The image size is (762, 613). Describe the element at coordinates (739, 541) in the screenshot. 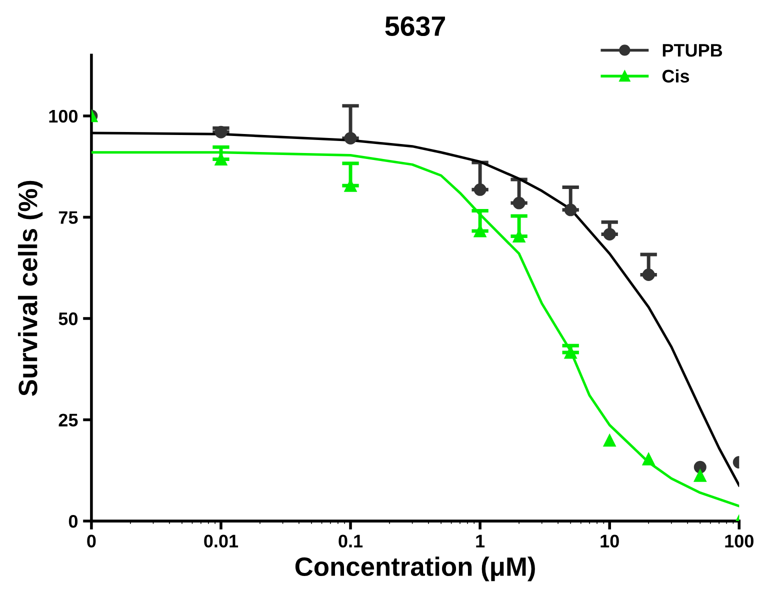

I see `x-tick-label: 100` at that location.